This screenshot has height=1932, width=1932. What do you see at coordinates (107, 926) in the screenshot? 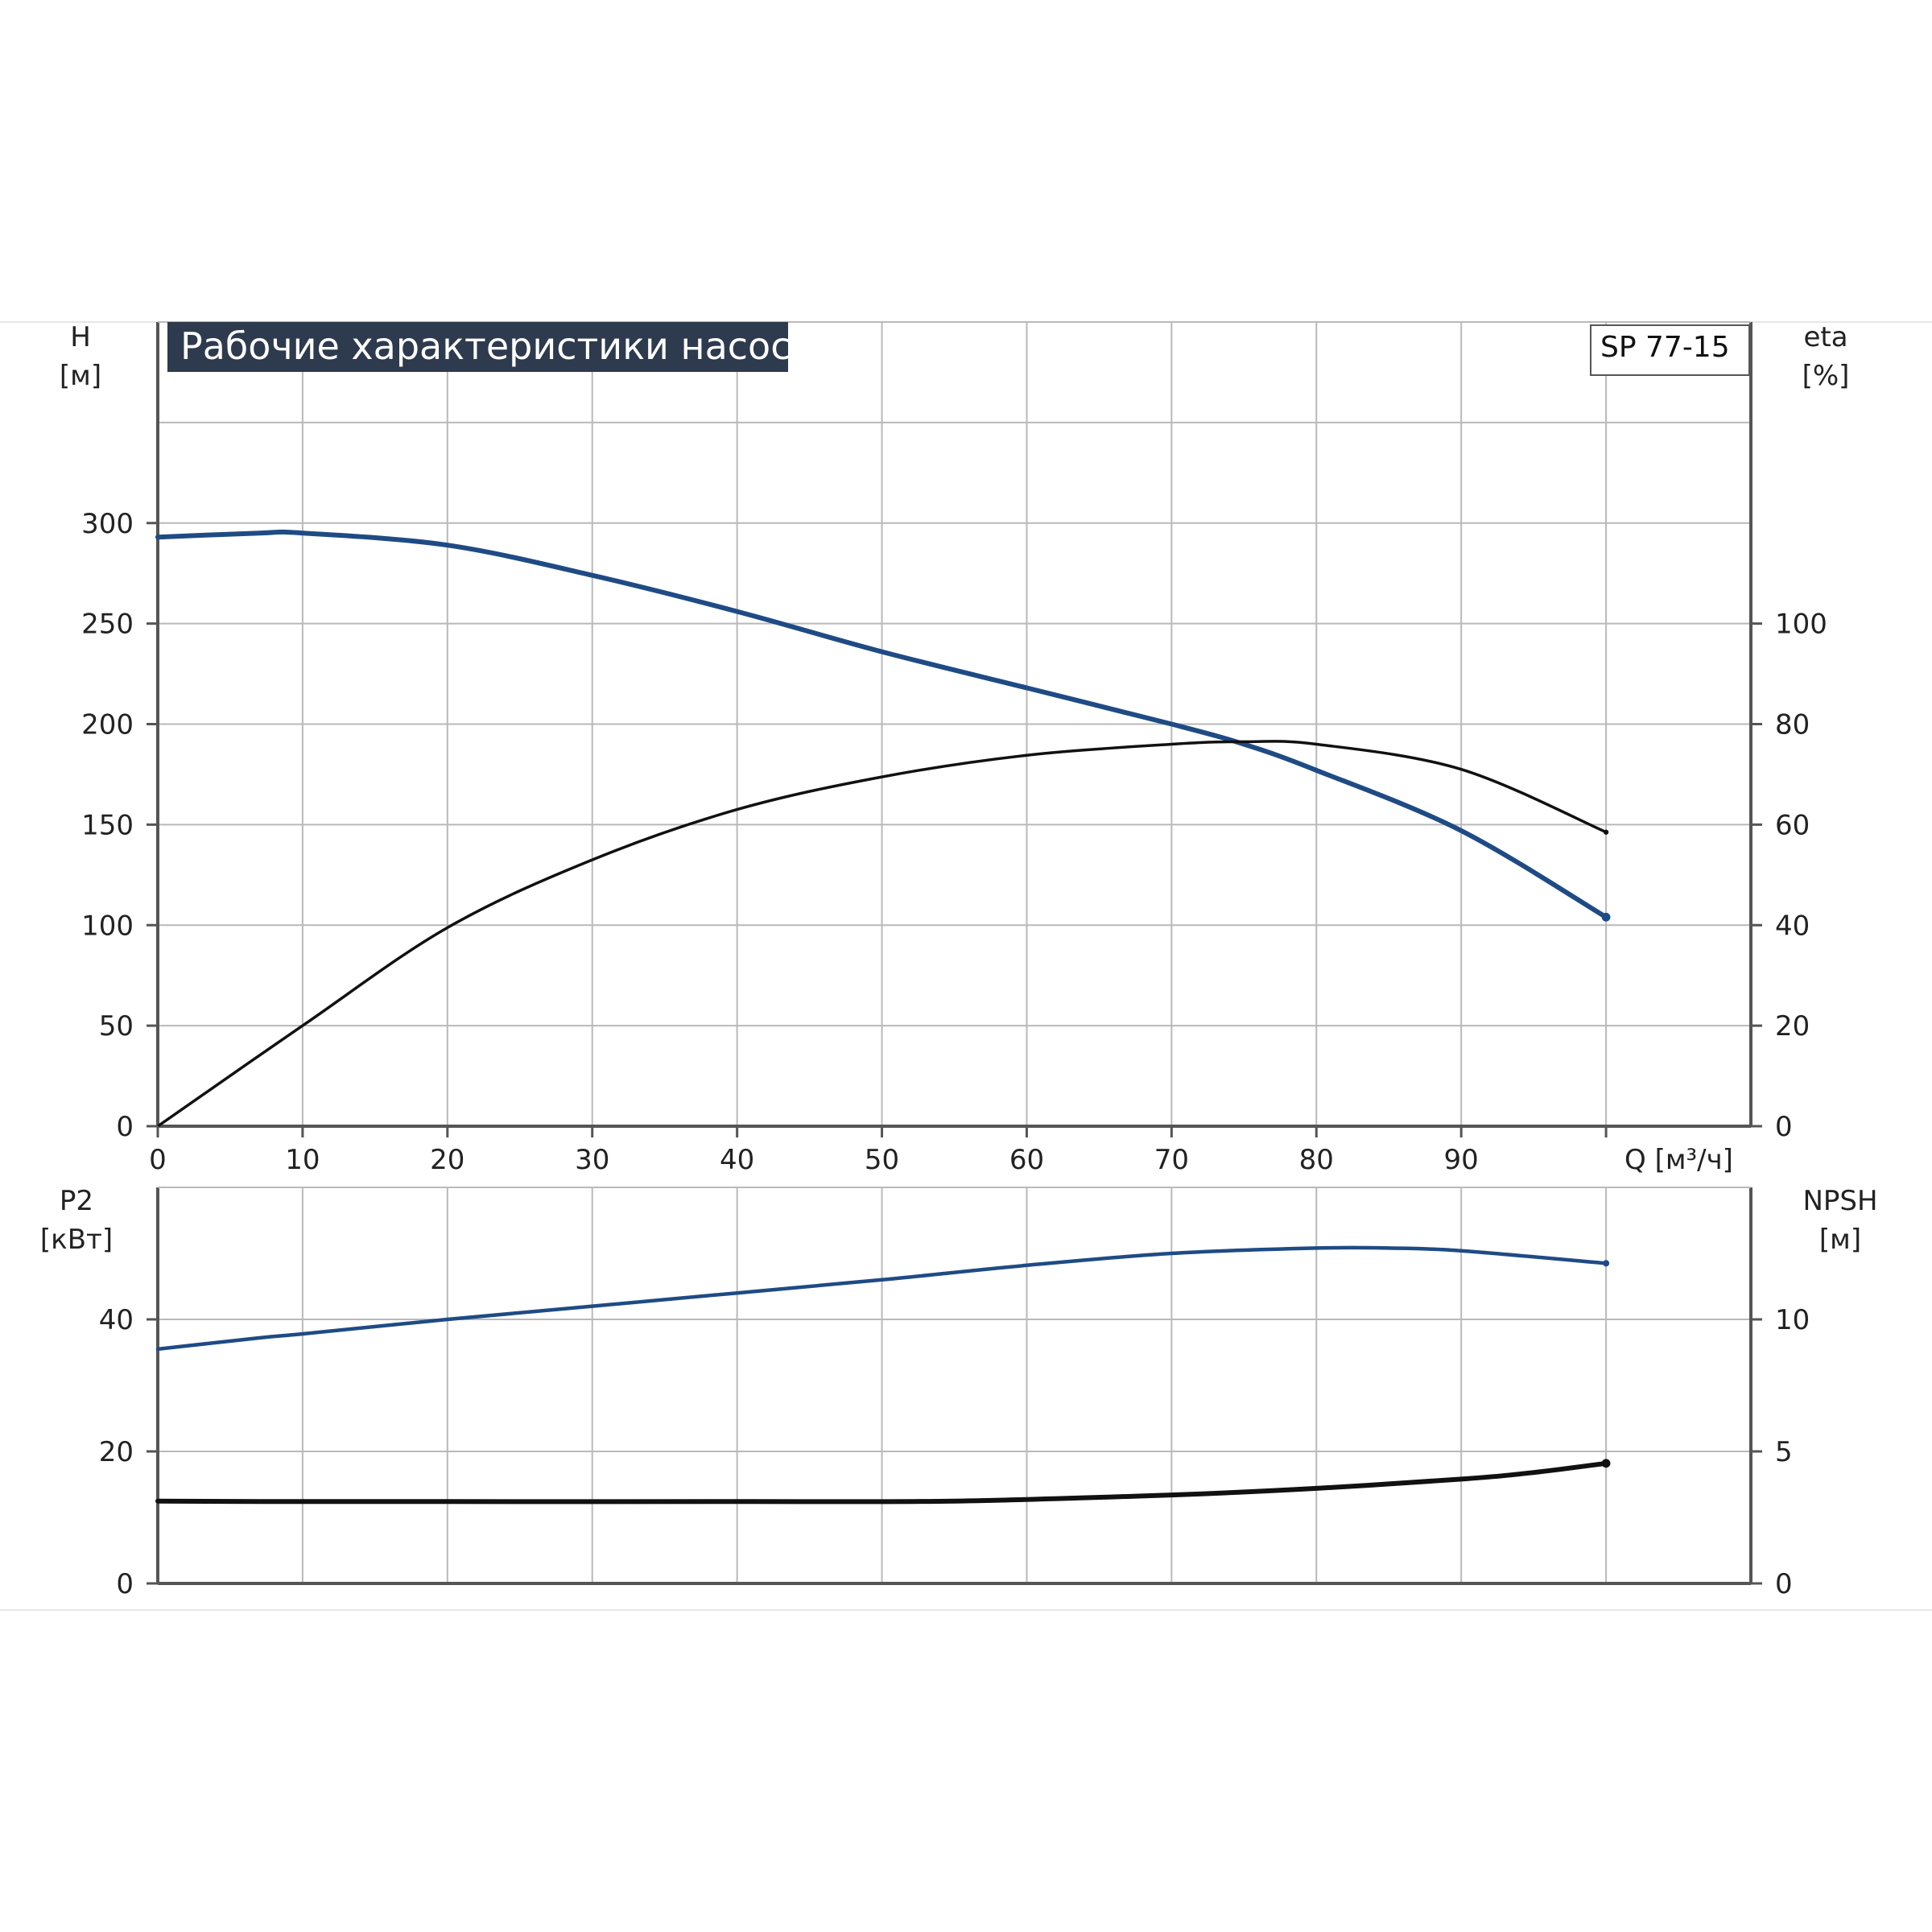
I see `top-left-tick-label: 100` at bounding box center [107, 926].